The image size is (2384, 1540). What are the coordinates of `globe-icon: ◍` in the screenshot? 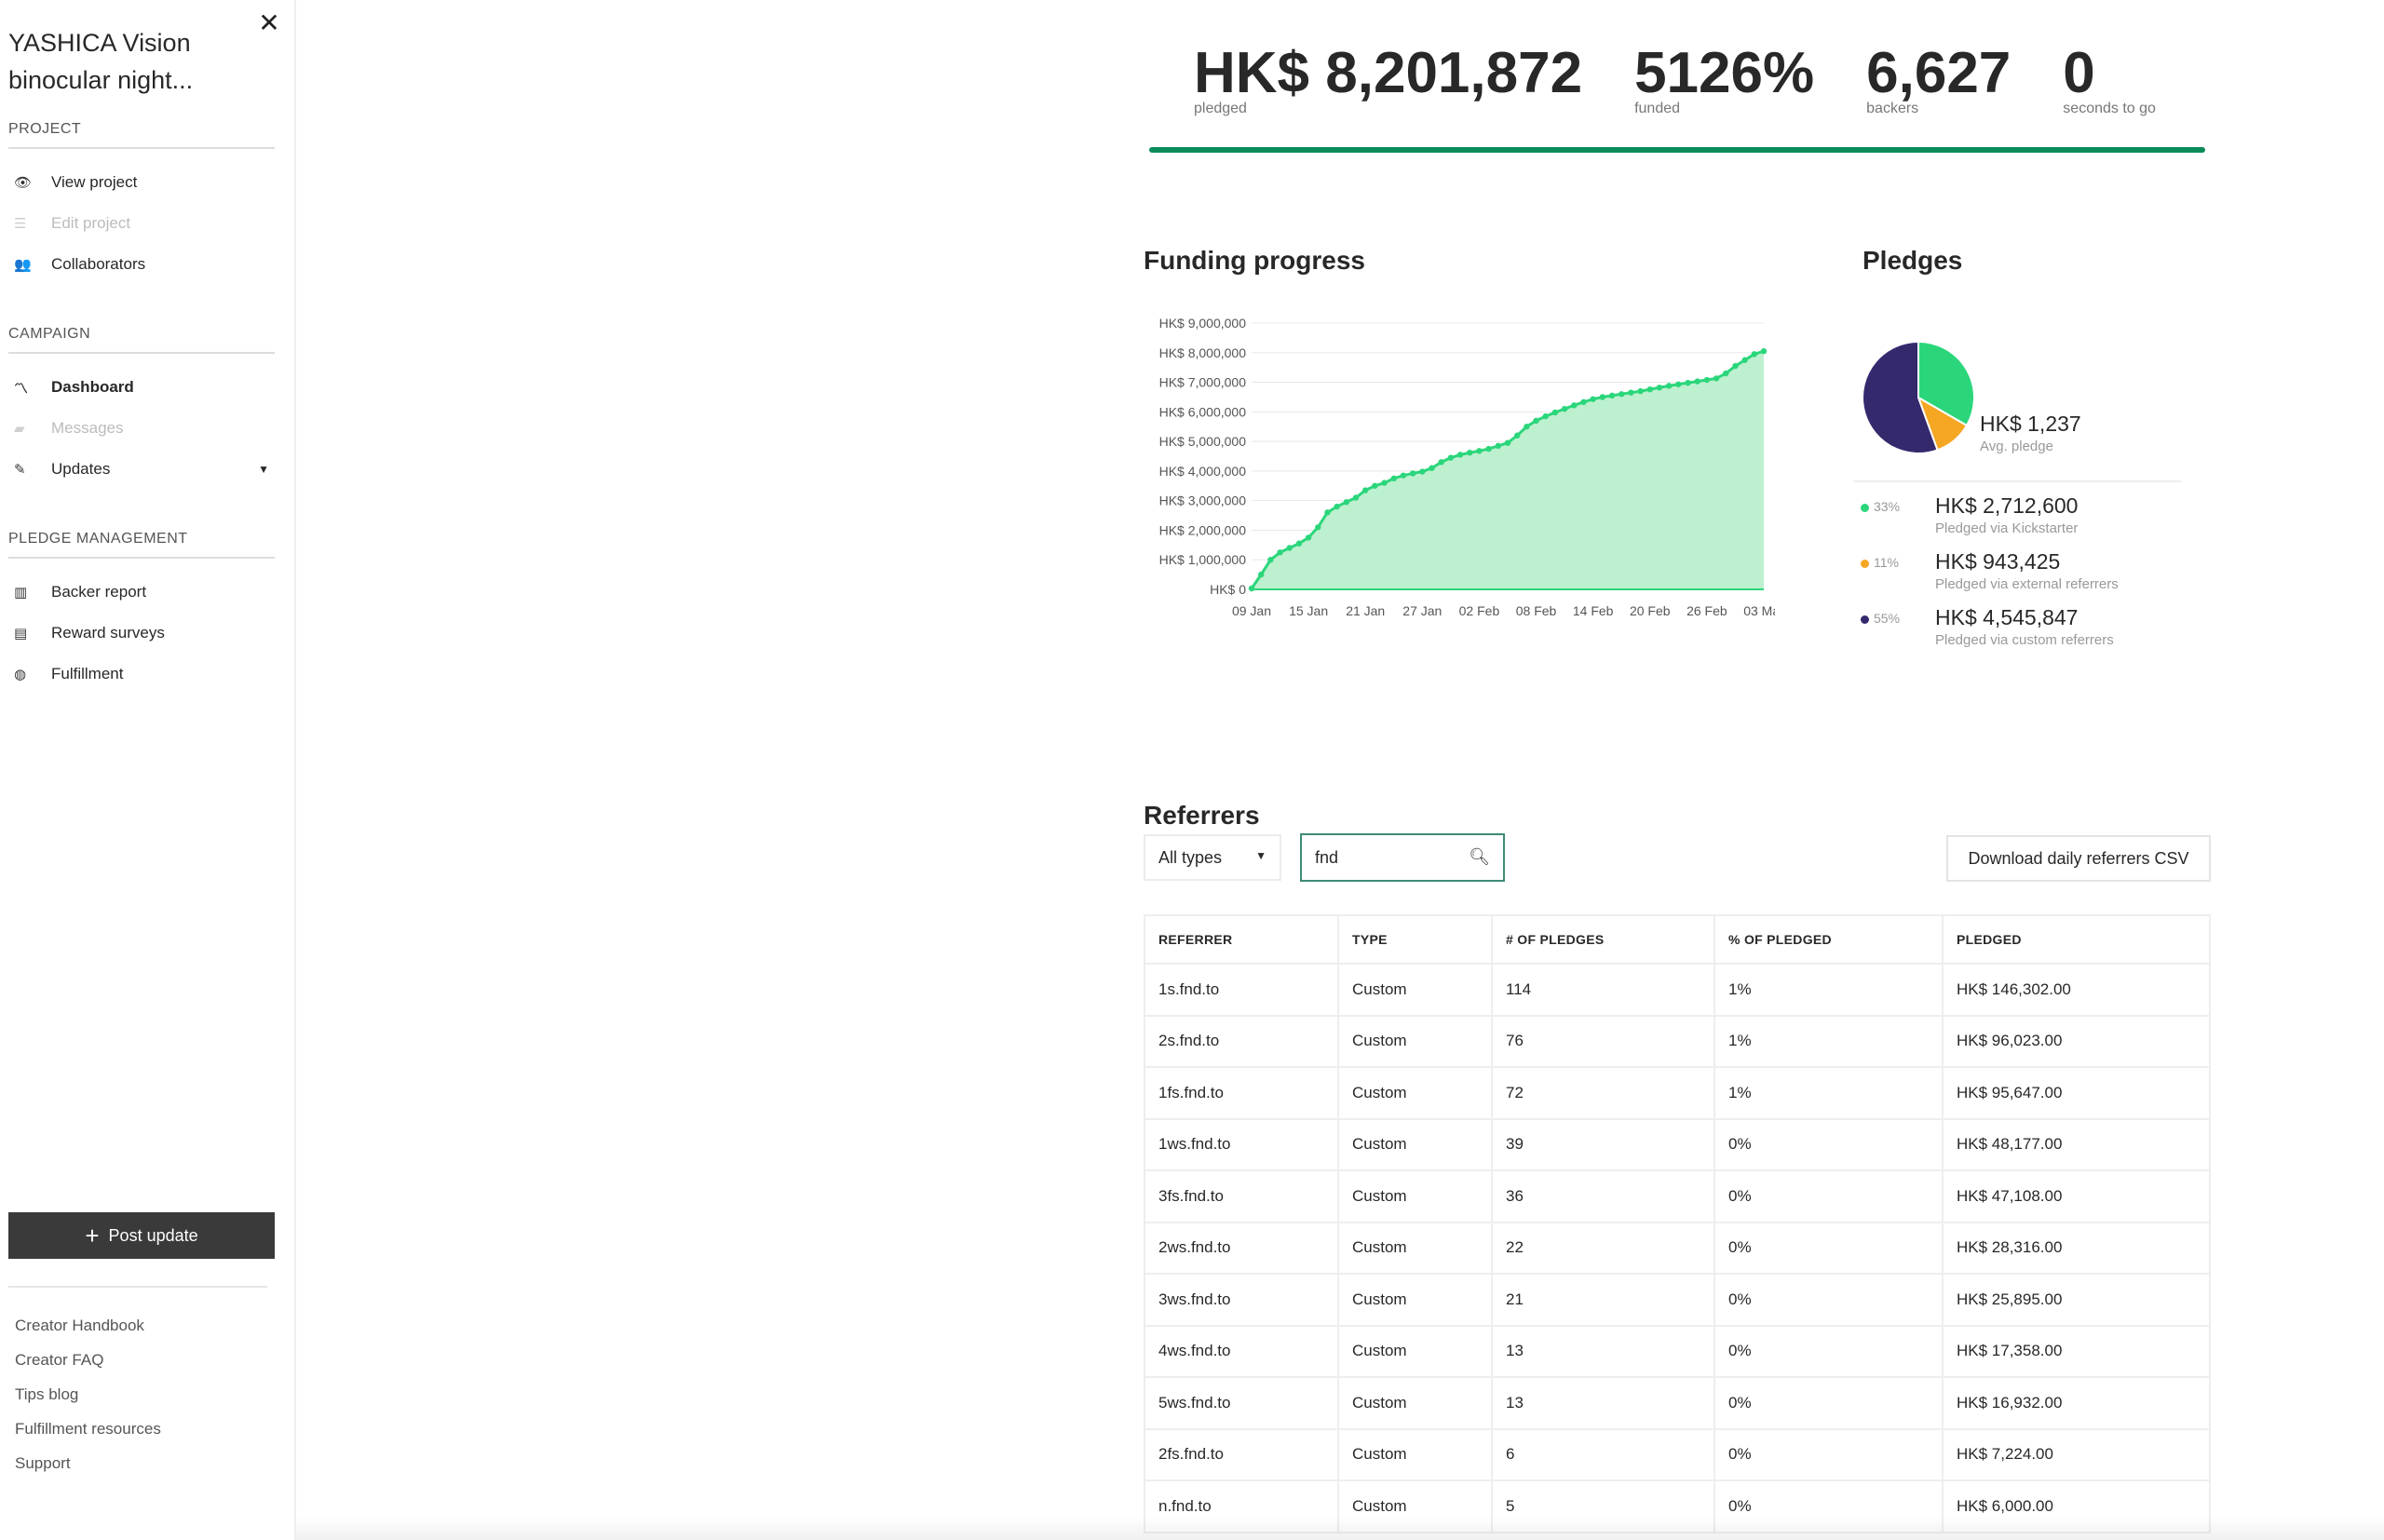 It's located at (20, 674).